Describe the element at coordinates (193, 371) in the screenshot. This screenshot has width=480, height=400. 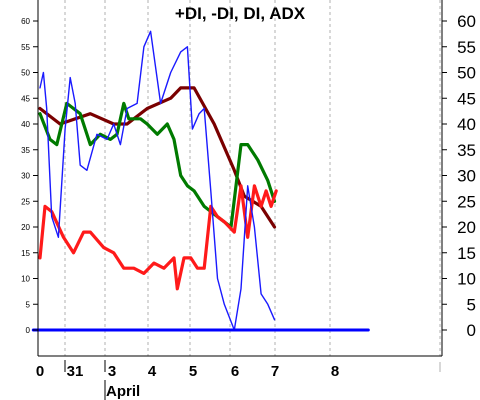
I see `x-tick-label-4: 5` at that location.